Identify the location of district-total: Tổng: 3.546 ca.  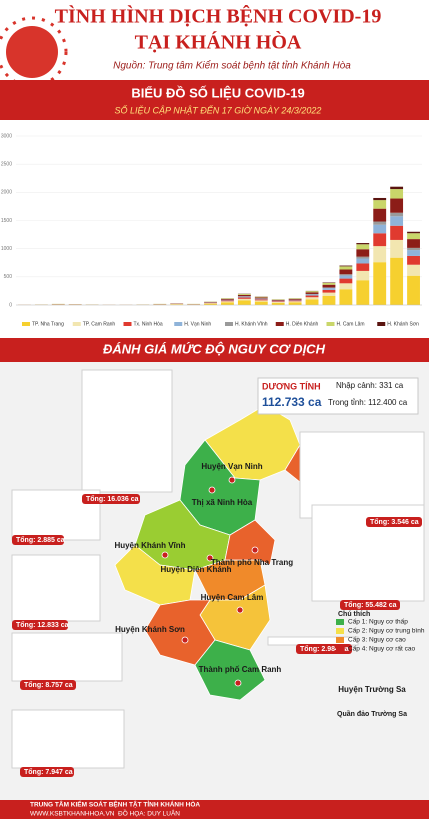
(394, 522).